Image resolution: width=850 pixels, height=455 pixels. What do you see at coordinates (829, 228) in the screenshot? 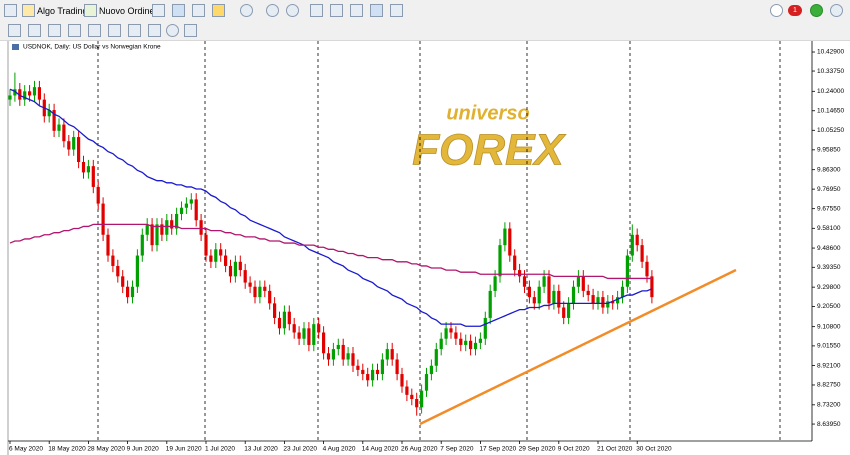
I see `y-tick-label: 9.58100` at bounding box center [829, 228].